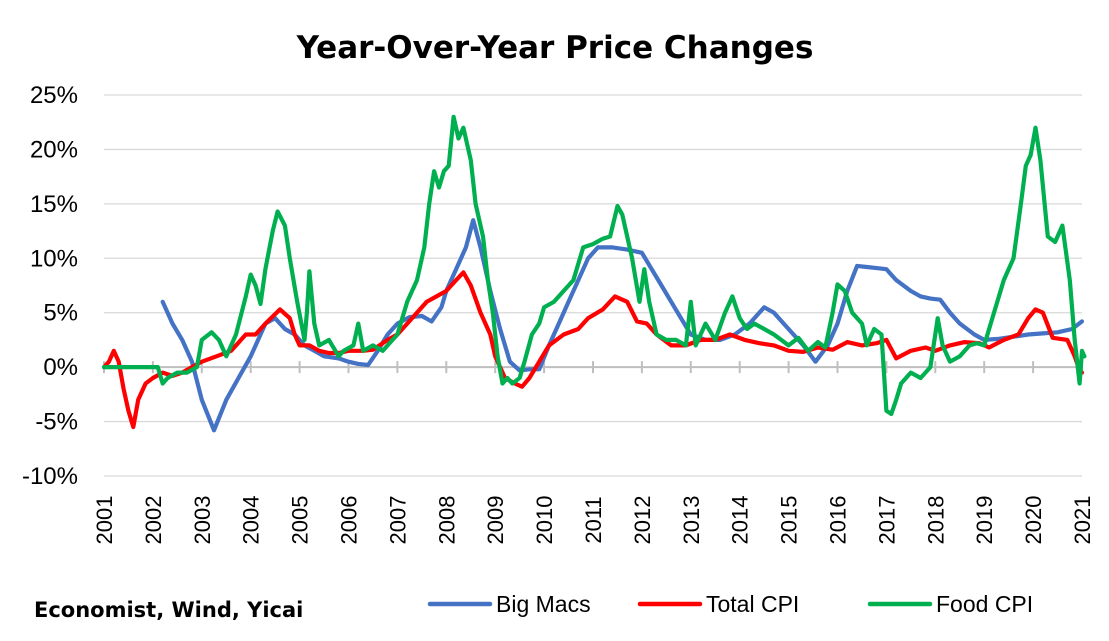  I want to click on x-tick-label: 2021, so click(1082, 520).